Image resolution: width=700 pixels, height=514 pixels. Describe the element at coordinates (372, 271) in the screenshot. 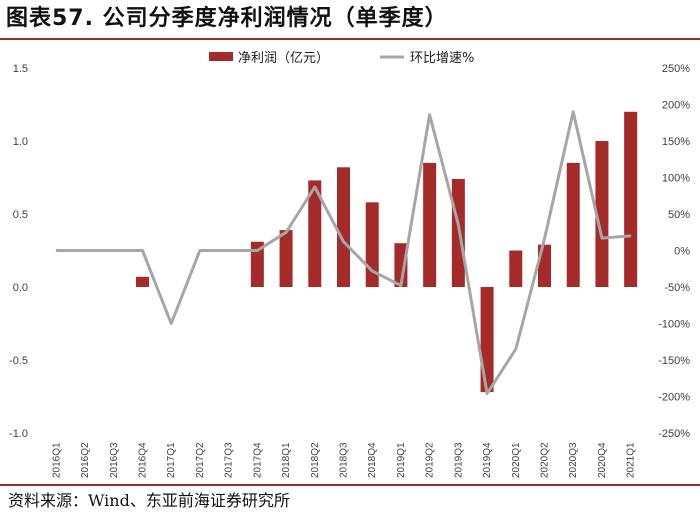

I see `growth-point-2018Q4` at that location.